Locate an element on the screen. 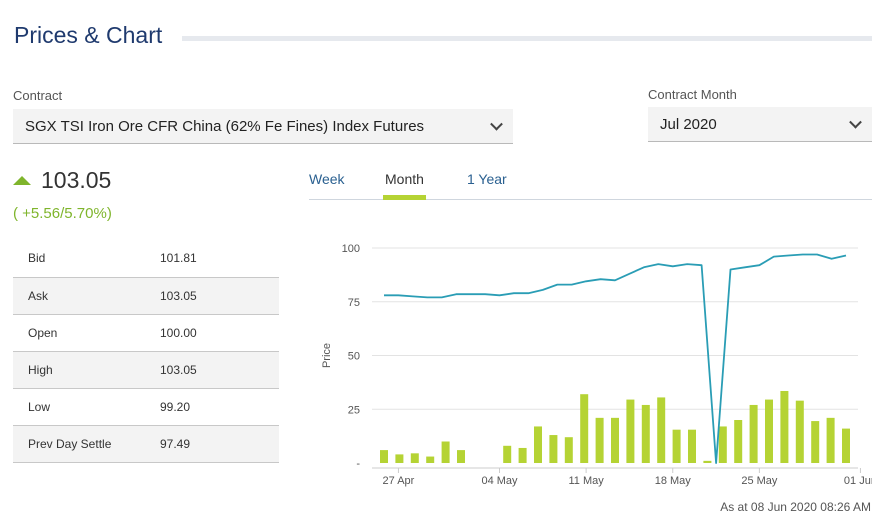 The width and height of the screenshot is (892, 526). active-tab-indicator is located at coordinates (404, 197).